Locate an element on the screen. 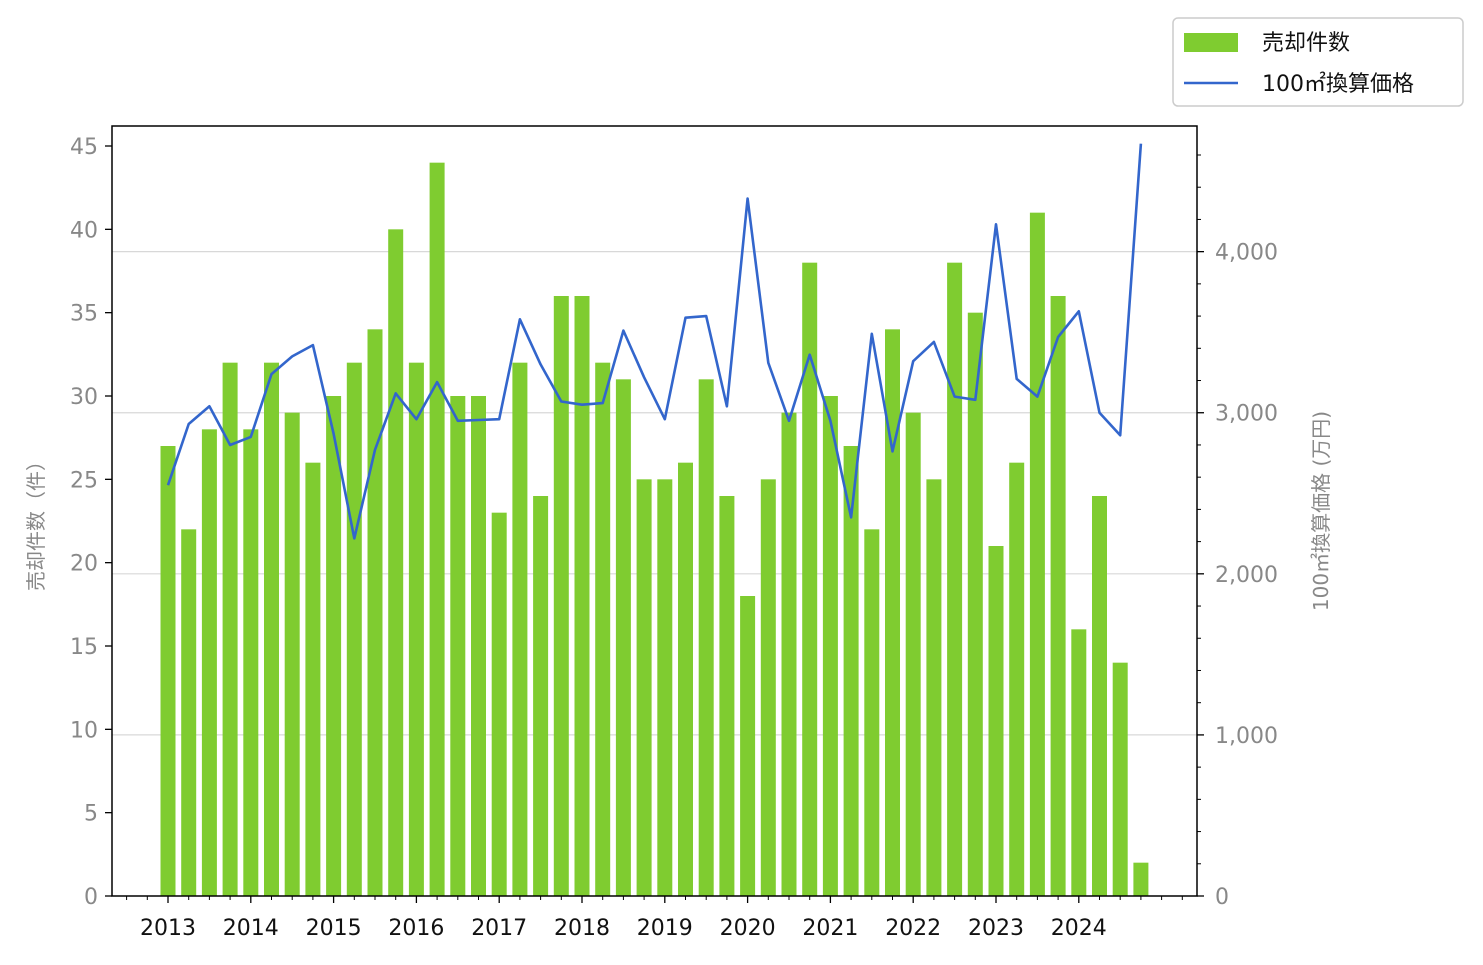 The height and width of the screenshot is (965, 1483). x-tick-label-0: 2013 is located at coordinates (168, 928).